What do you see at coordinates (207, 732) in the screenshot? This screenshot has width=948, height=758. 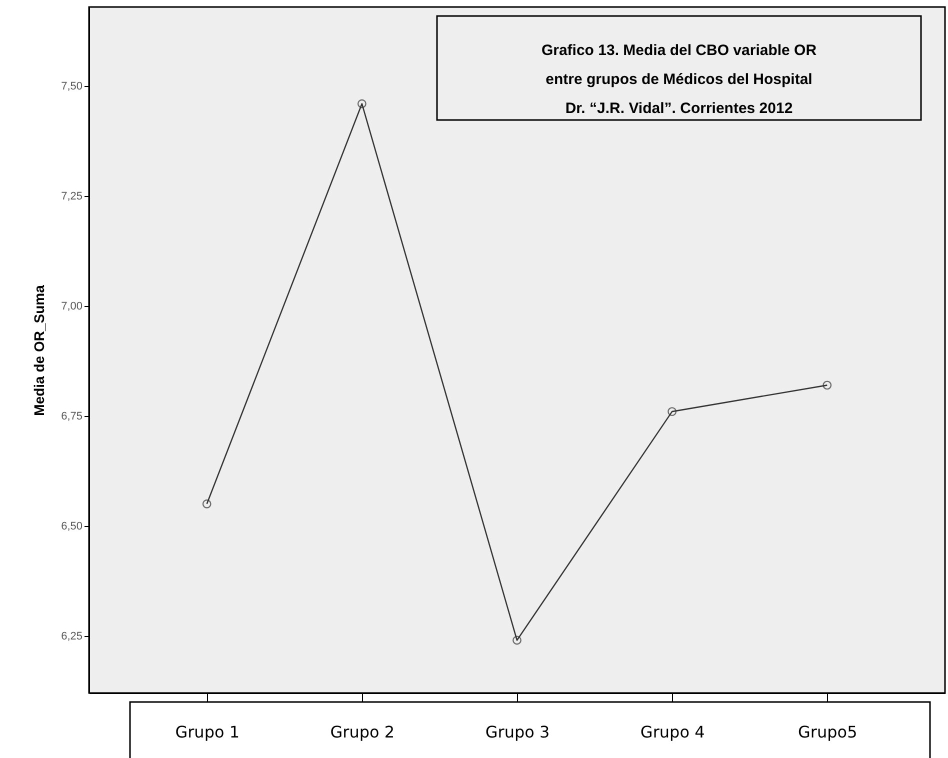 I see `x-tick-label: Grupo 1` at bounding box center [207, 732].